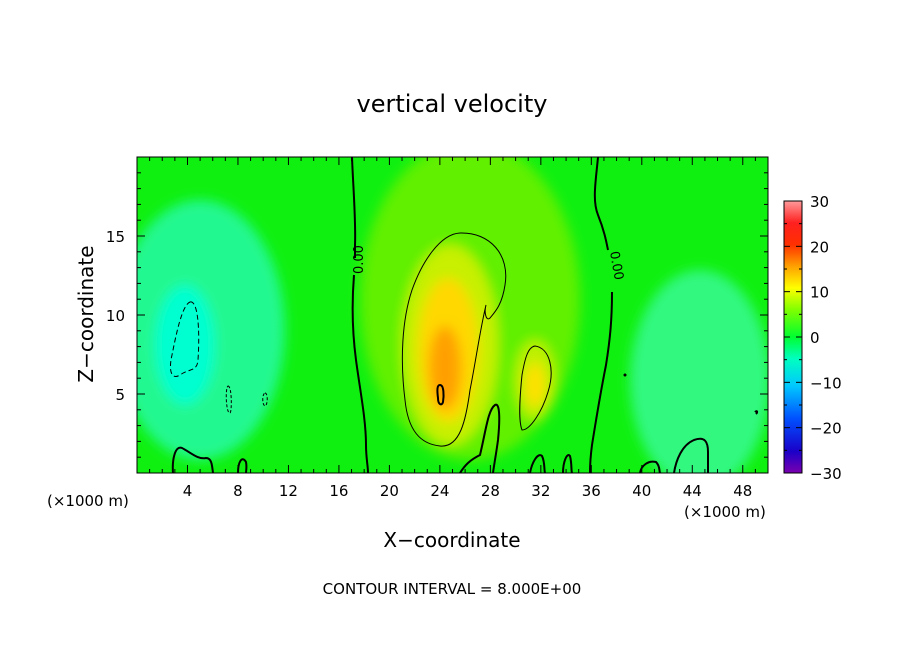 This screenshot has width=904, height=654. What do you see at coordinates (185, 345) in the screenshot?
I see `downdraft-left-core` at bounding box center [185, 345].